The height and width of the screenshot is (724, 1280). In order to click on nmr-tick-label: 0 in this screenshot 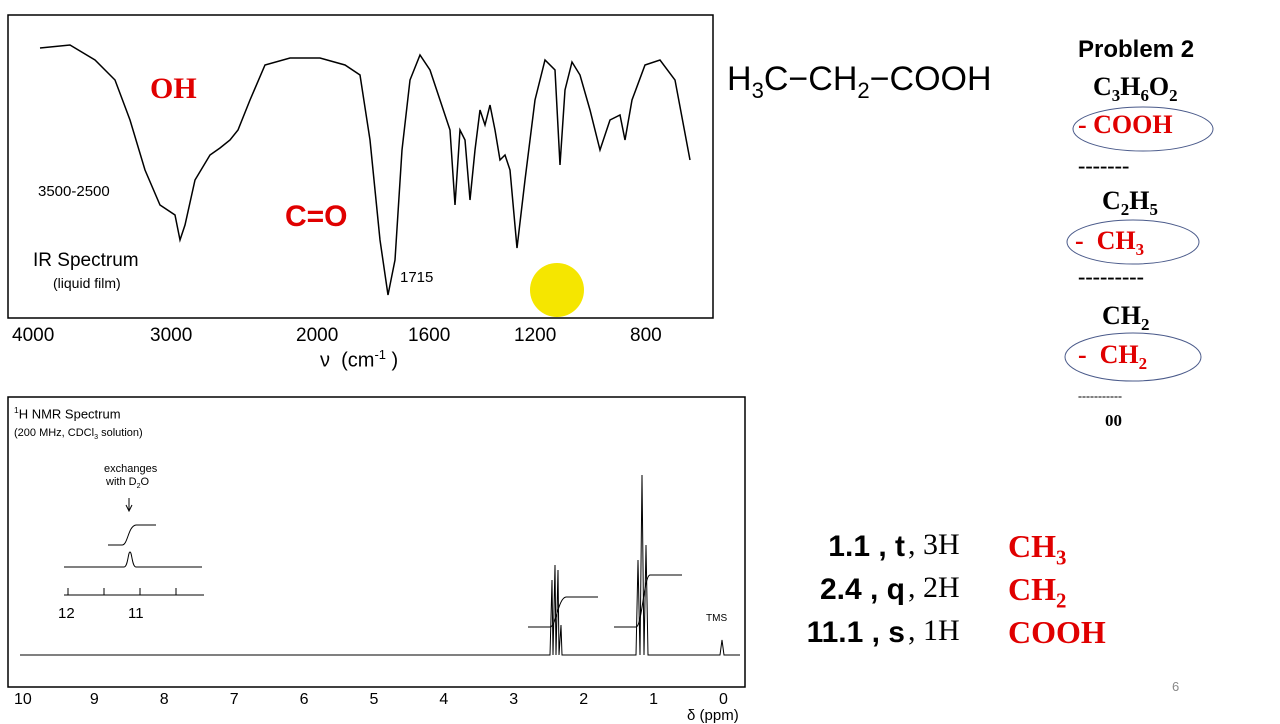, I will do `click(723, 699)`.